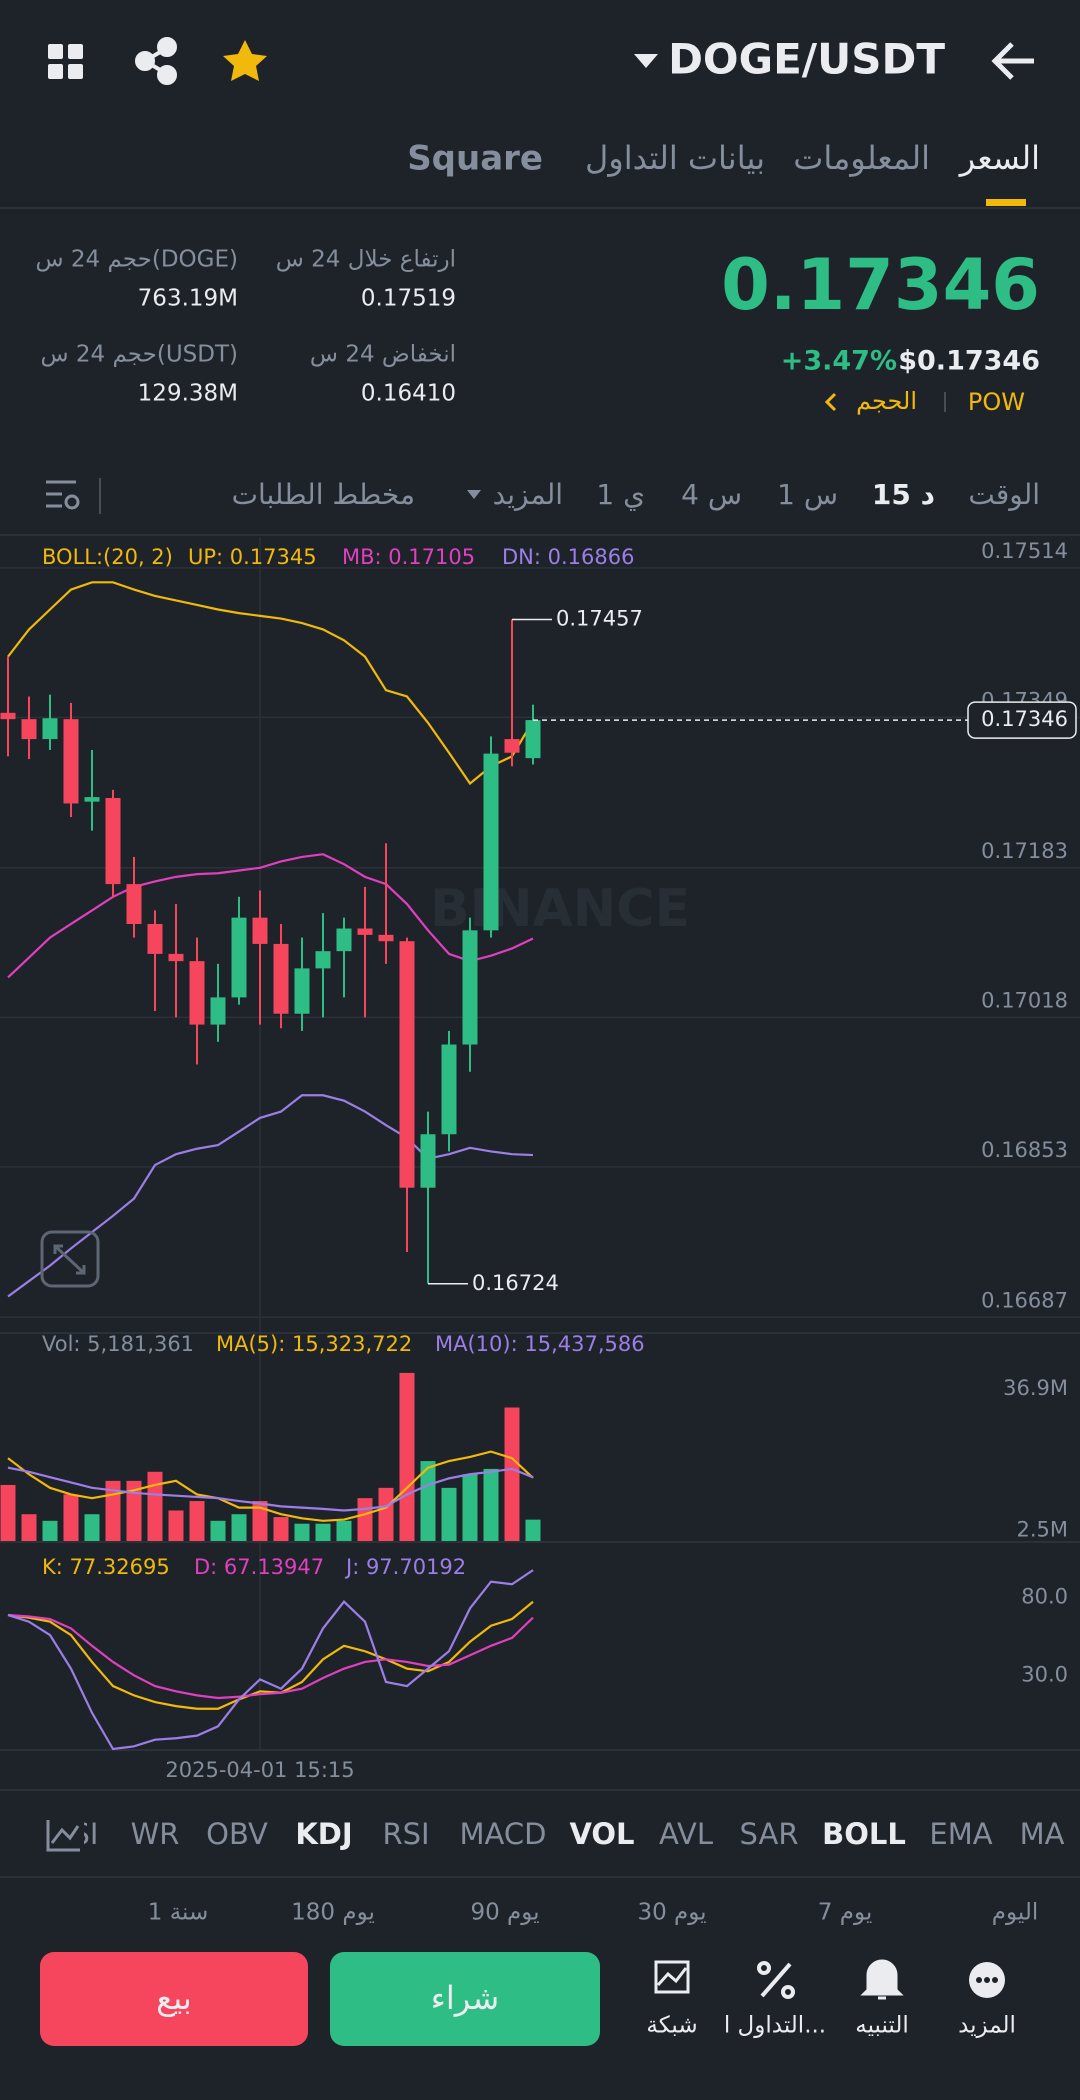 Image resolution: width=1080 pixels, height=2100 pixels. What do you see at coordinates (70, 1259) in the screenshot?
I see `expand-icon` at bounding box center [70, 1259].